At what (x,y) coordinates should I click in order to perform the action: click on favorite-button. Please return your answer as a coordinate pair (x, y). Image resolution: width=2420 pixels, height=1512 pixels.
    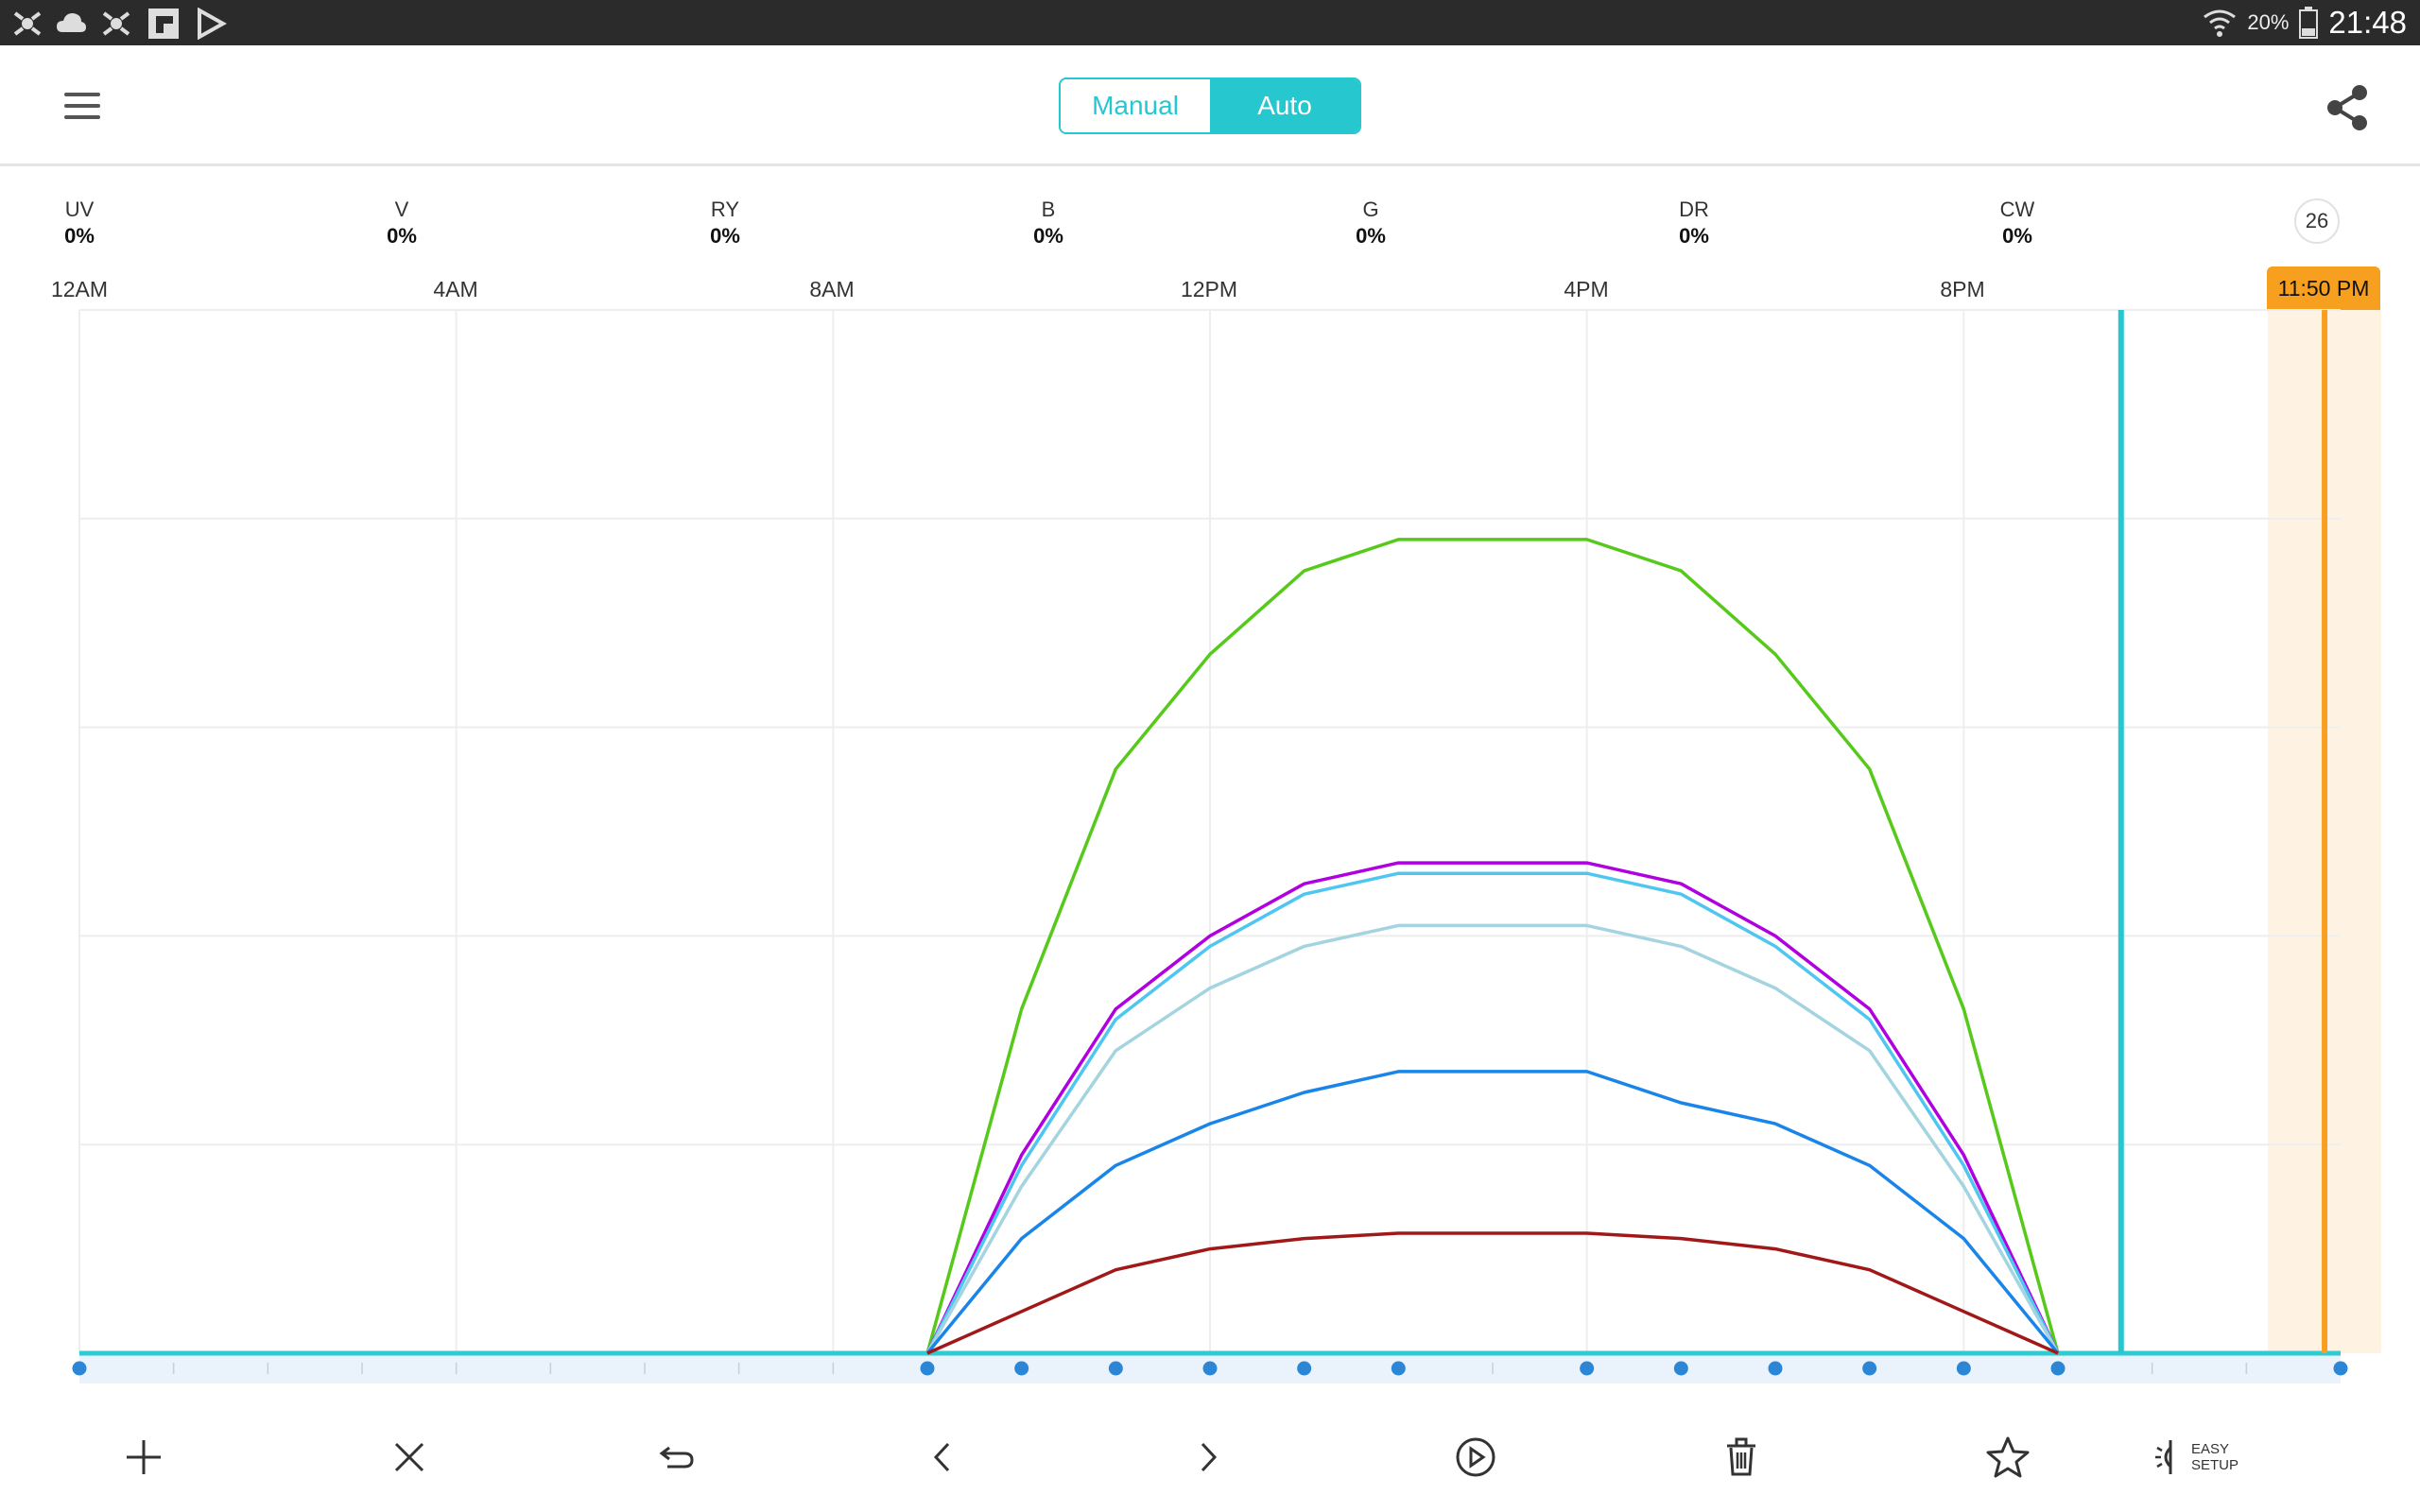
    Looking at the image, I should click on (2008, 1457).